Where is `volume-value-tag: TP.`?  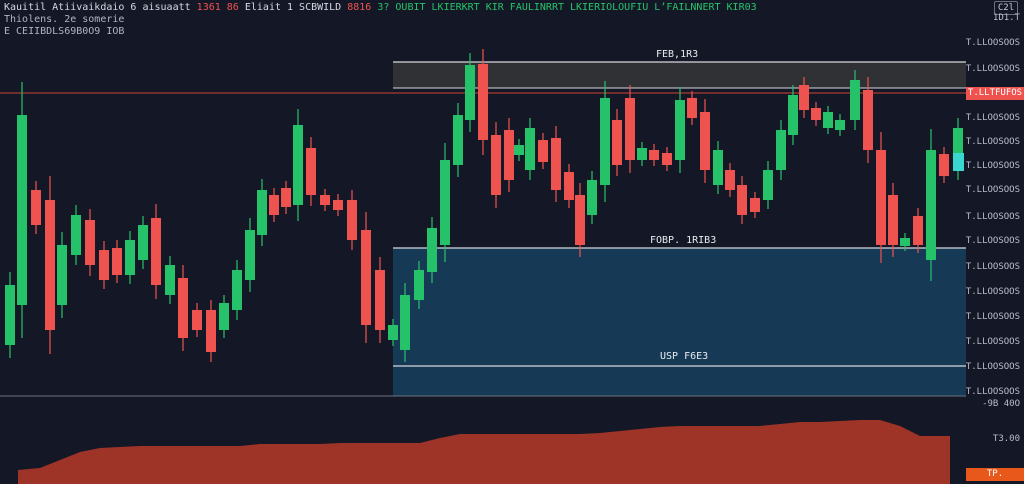 volume-value-tag: TP. is located at coordinates (995, 474).